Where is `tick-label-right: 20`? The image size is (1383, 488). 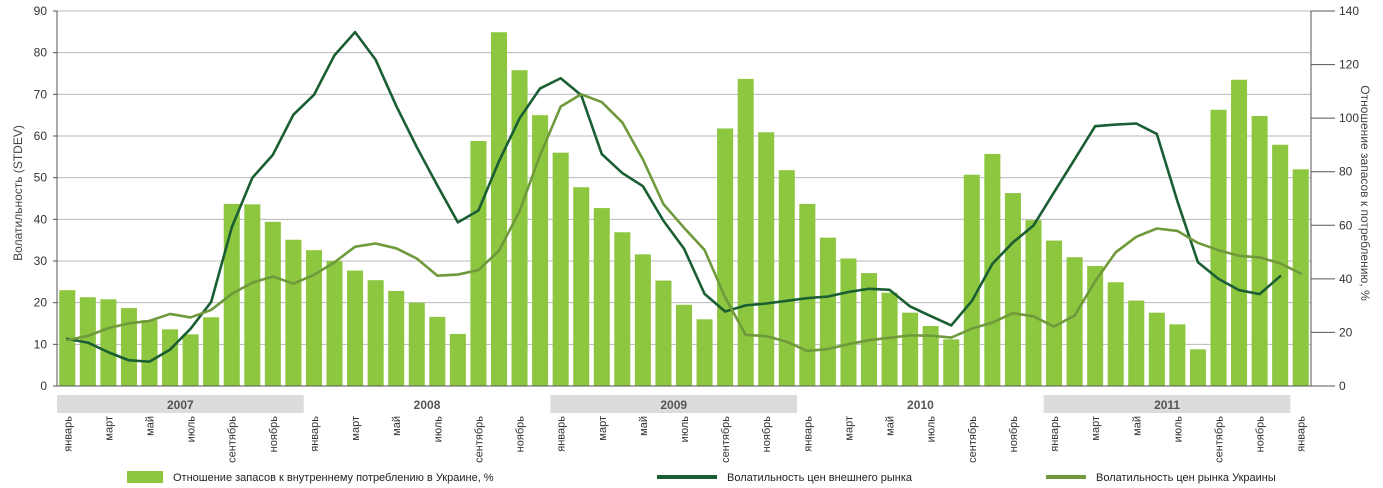 tick-label-right: 20 is located at coordinates (1346, 332).